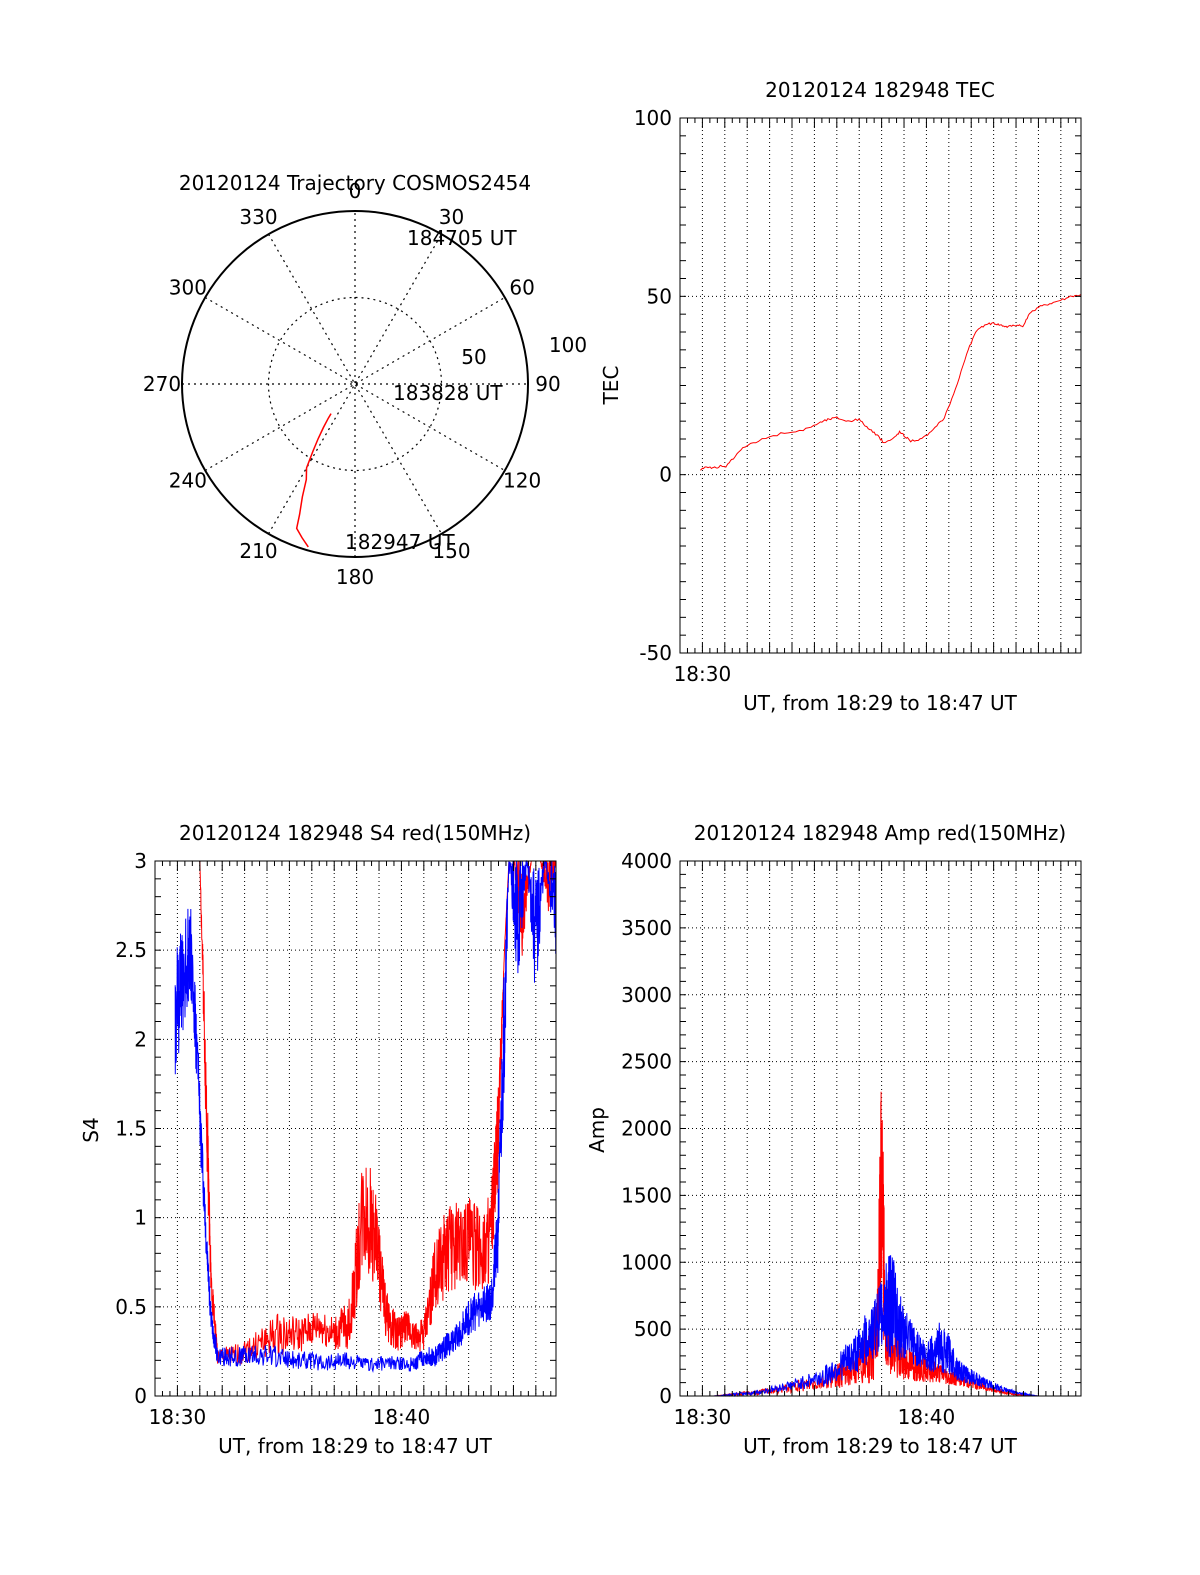 The image size is (1200, 1575). Describe the element at coordinates (653, 1329) in the screenshot. I see `y-tick-label: 500` at that location.